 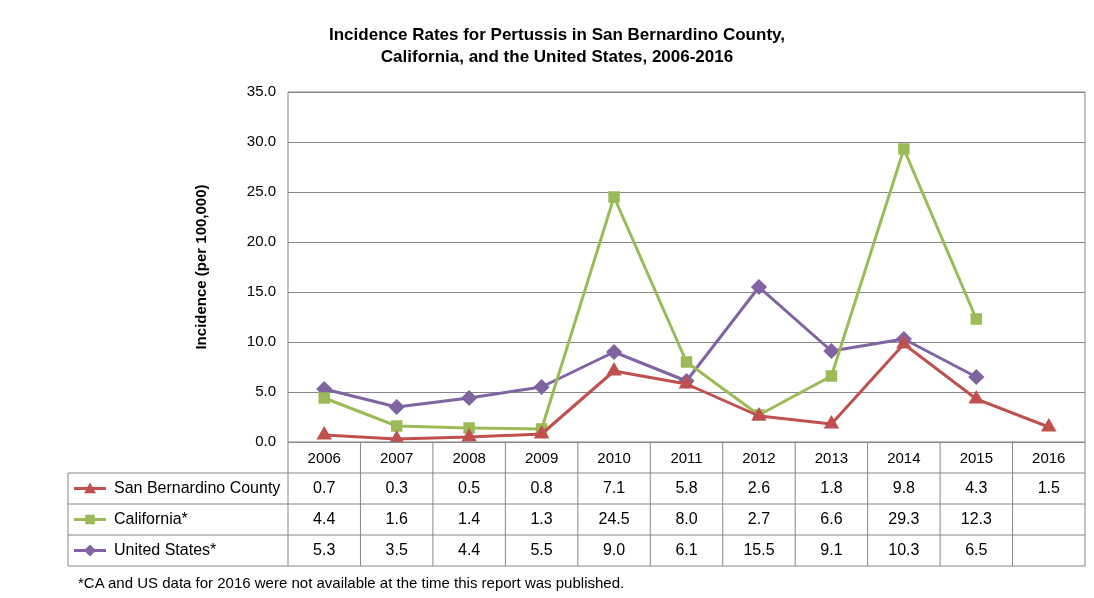 I want to click on data-label: 7.1, so click(x=614, y=487).